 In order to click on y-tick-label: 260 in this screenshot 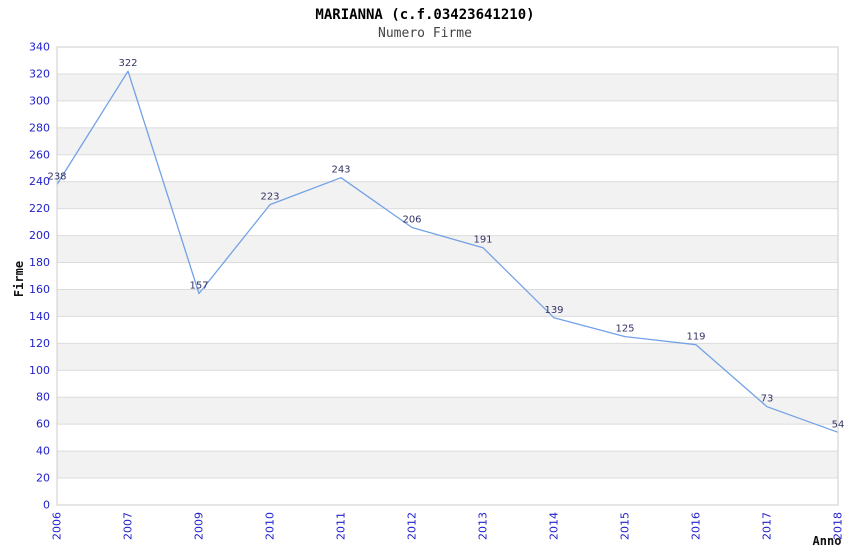, I will do `click(39, 154)`.